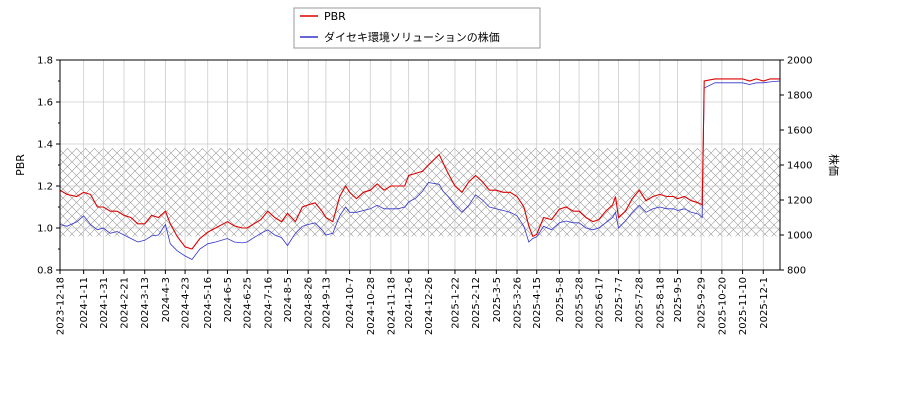 This screenshot has width=900, height=400. Describe the element at coordinates (45, 61) in the screenshot. I see `y-left-tick-label: 1.8` at that location.